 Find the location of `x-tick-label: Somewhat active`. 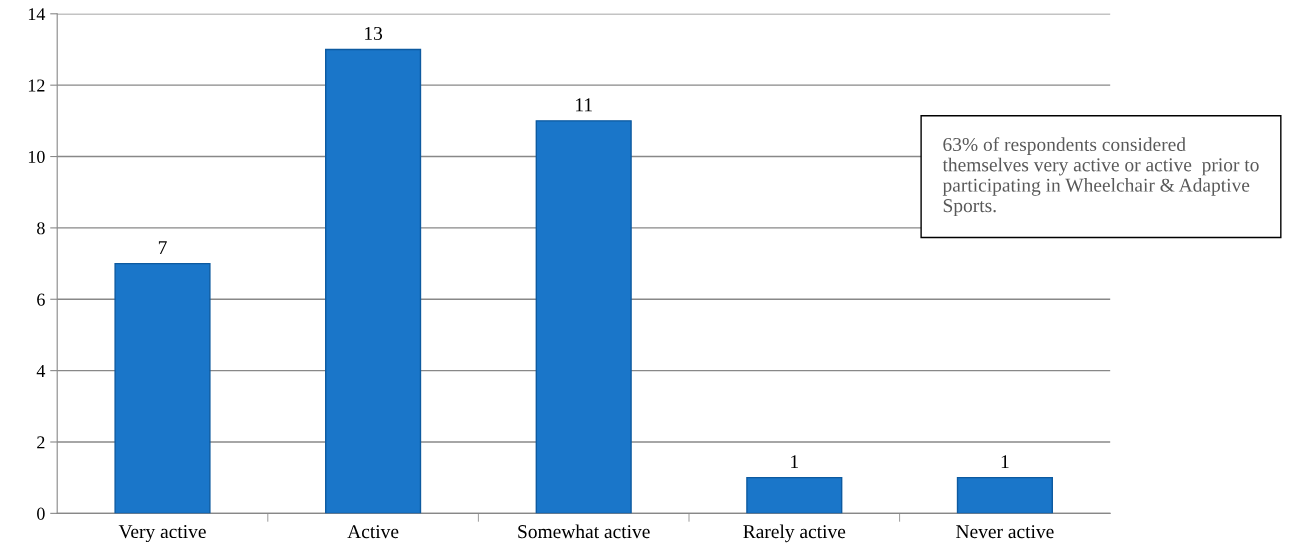

x-tick-label: Somewhat active is located at coordinates (584, 531).